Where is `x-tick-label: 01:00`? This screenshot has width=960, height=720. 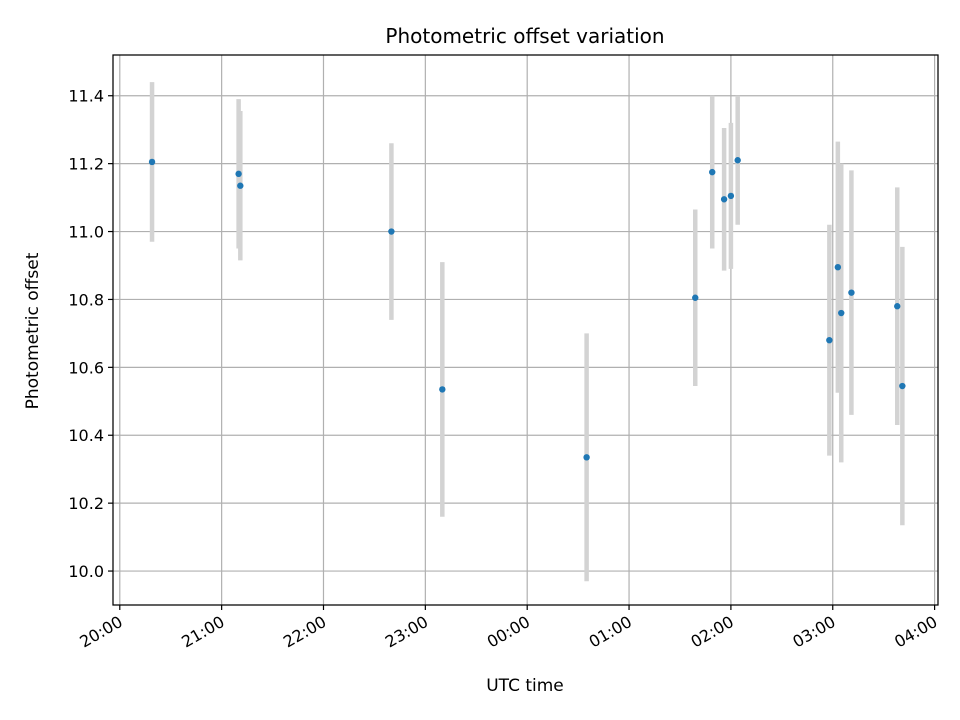
x-tick-label: 01:00 is located at coordinates (610, 632).